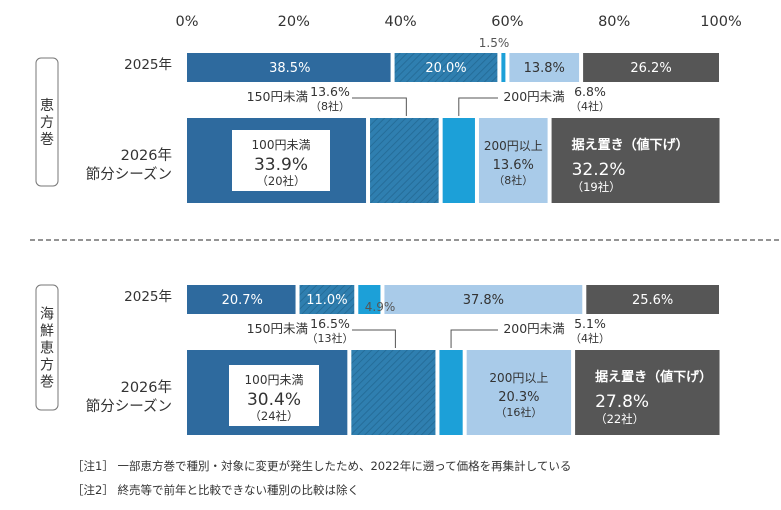  What do you see at coordinates (273, 416) in the screenshot?
I see `callout-count: （24社）` at bounding box center [273, 416].